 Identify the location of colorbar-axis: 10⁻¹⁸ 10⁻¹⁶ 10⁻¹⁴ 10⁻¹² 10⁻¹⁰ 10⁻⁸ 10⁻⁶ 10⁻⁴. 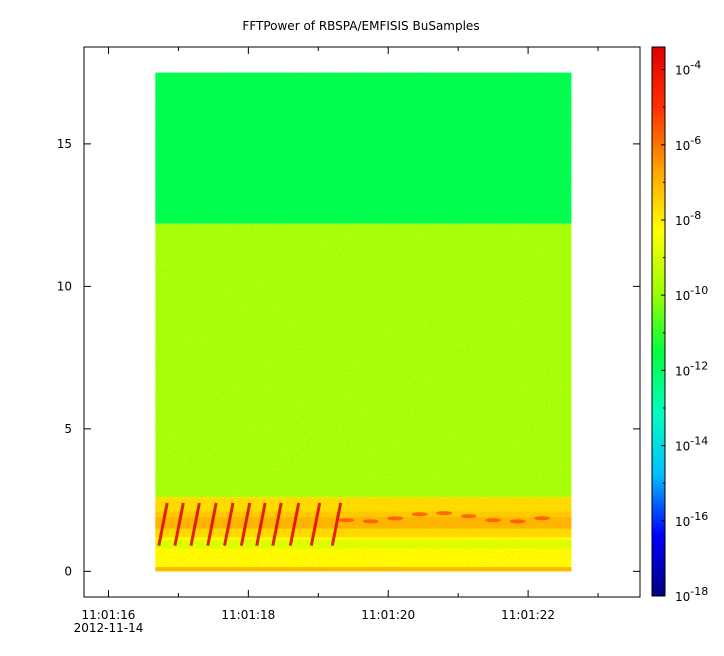
(684, 331).